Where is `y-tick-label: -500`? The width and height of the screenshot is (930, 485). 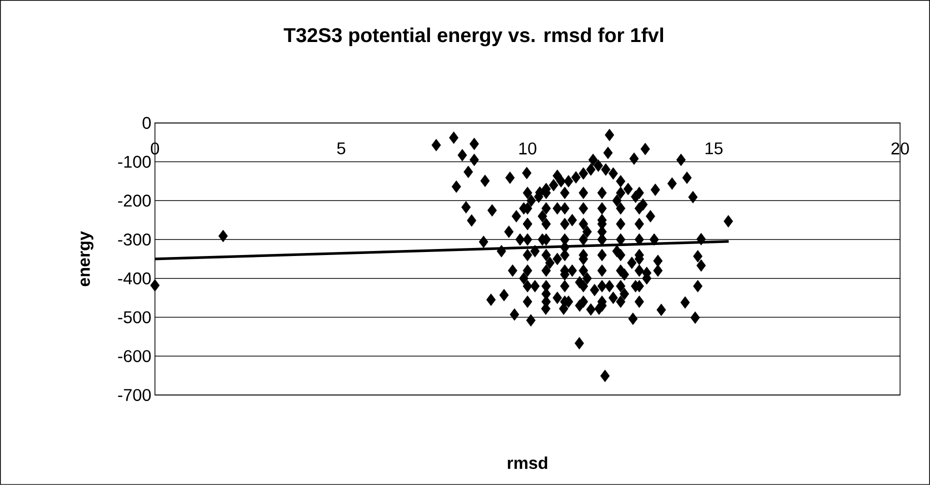
y-tick-label: -500 is located at coordinates (134, 317).